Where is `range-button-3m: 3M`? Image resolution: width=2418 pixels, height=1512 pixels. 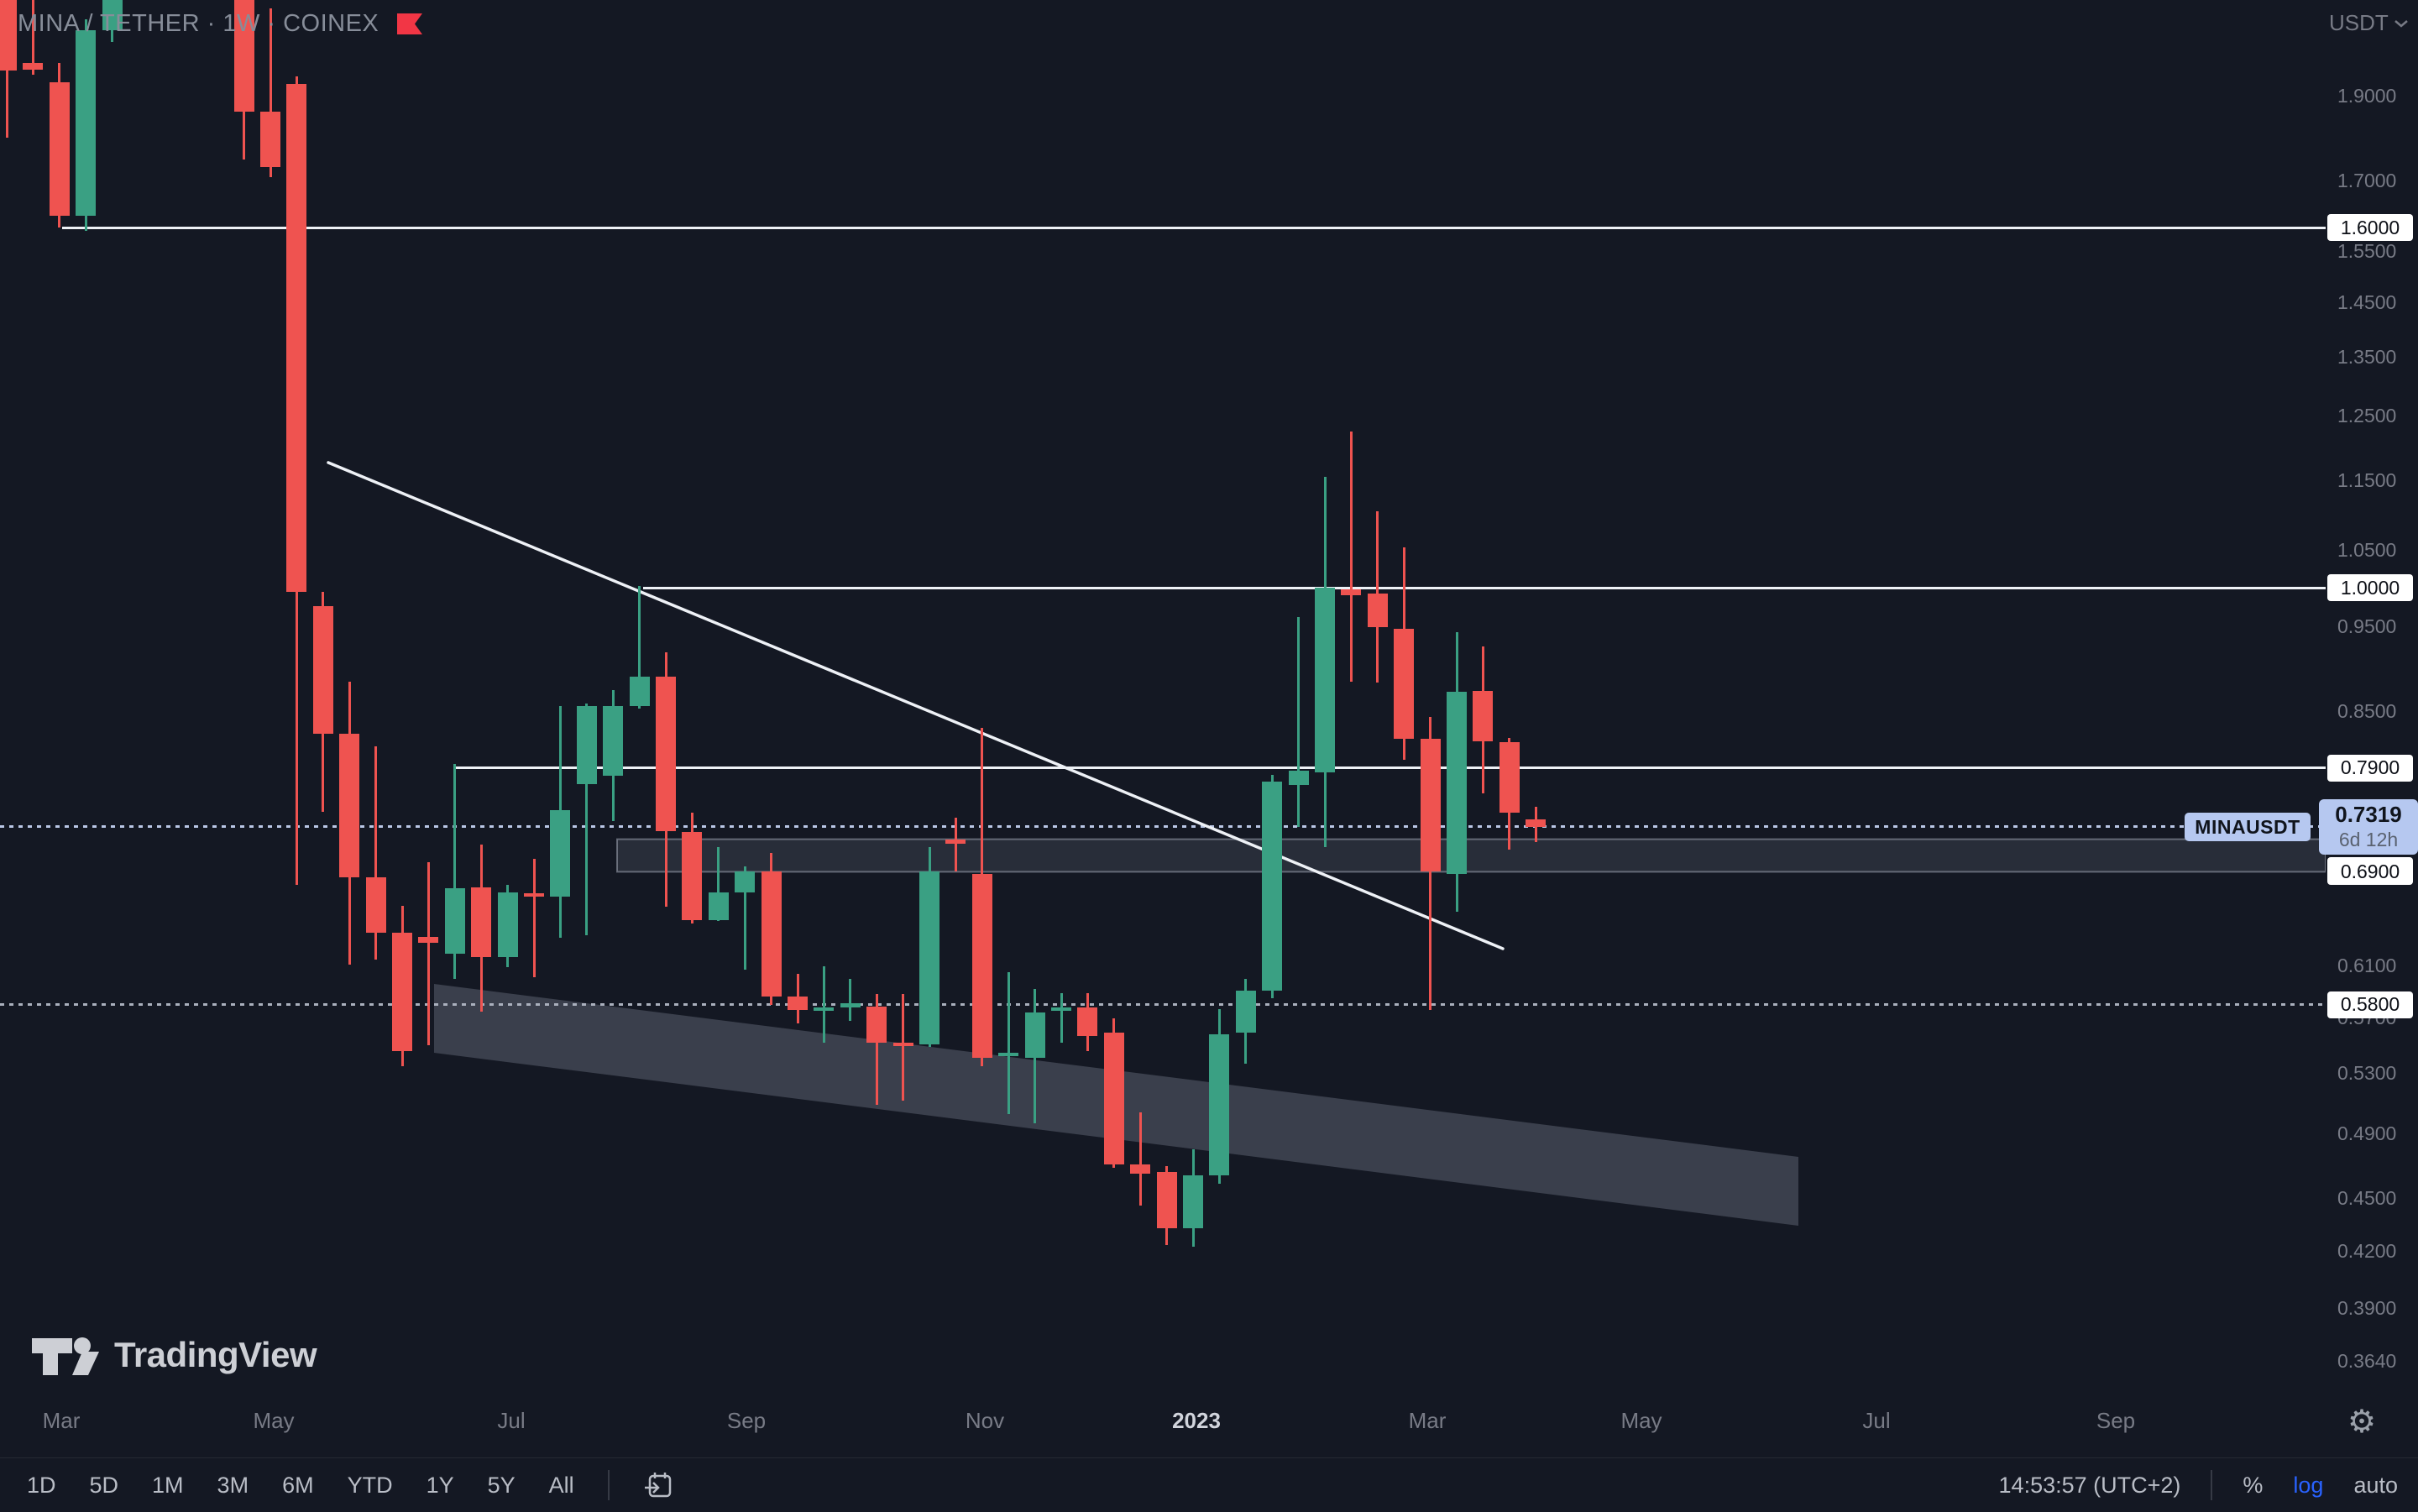
range-button-3m: 3M is located at coordinates (233, 1485).